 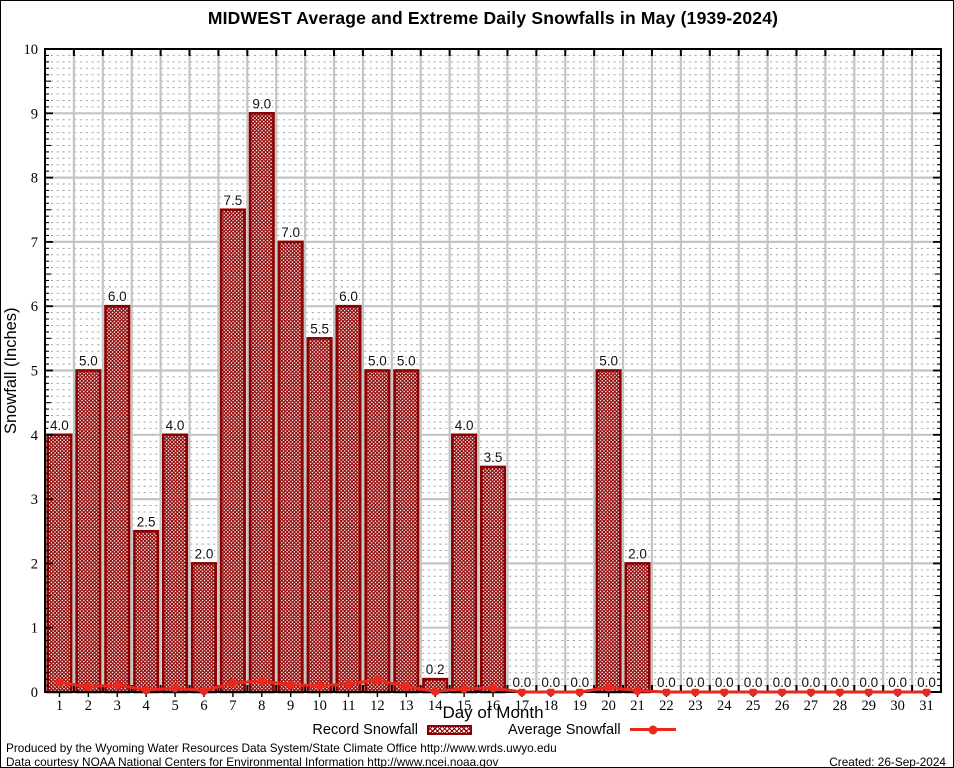 I want to click on bar-value-label-day-22: 0.0, so click(x=666, y=682).